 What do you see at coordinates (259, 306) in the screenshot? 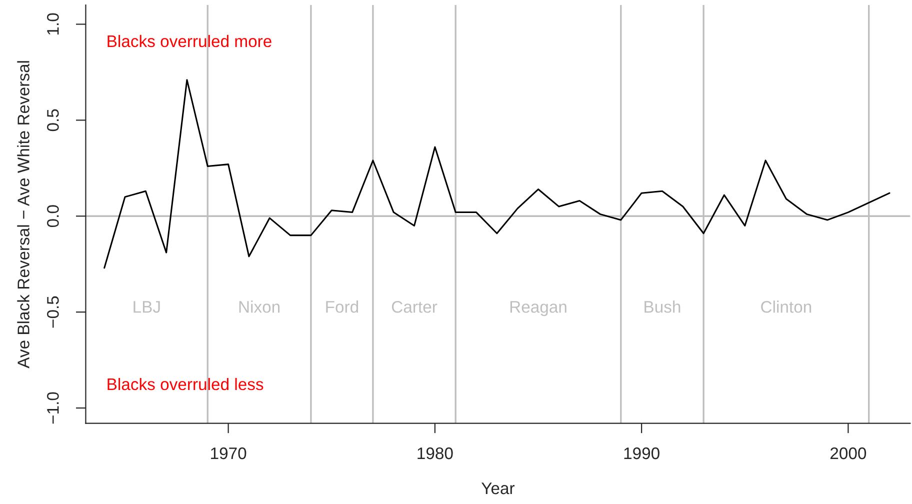
I see `annotation: Nixon` at bounding box center [259, 306].